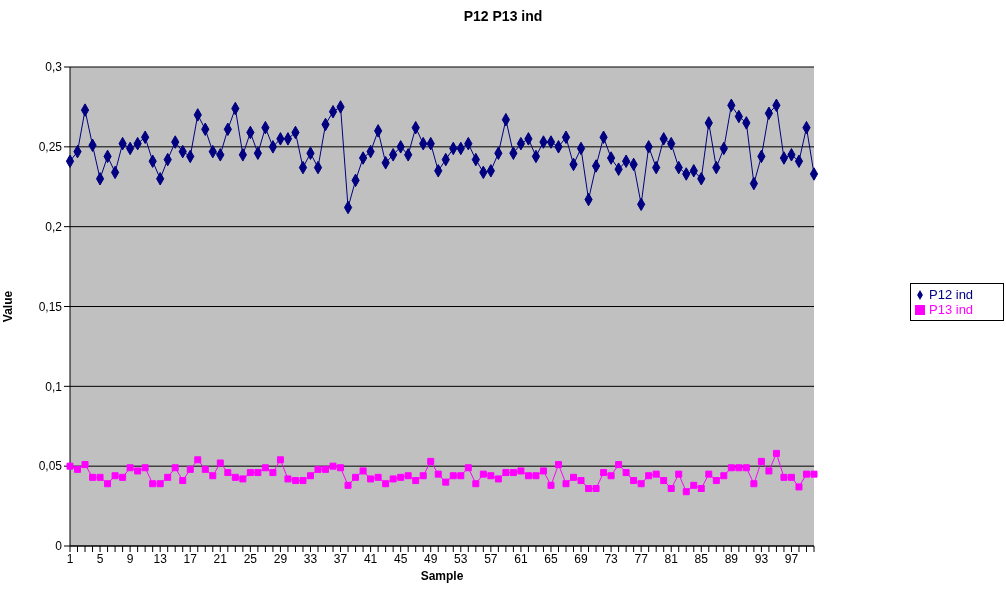 This screenshot has height=603, width=1006. What do you see at coordinates (54, 226) in the screenshot?
I see `y-tick-label: 0,2` at bounding box center [54, 226].